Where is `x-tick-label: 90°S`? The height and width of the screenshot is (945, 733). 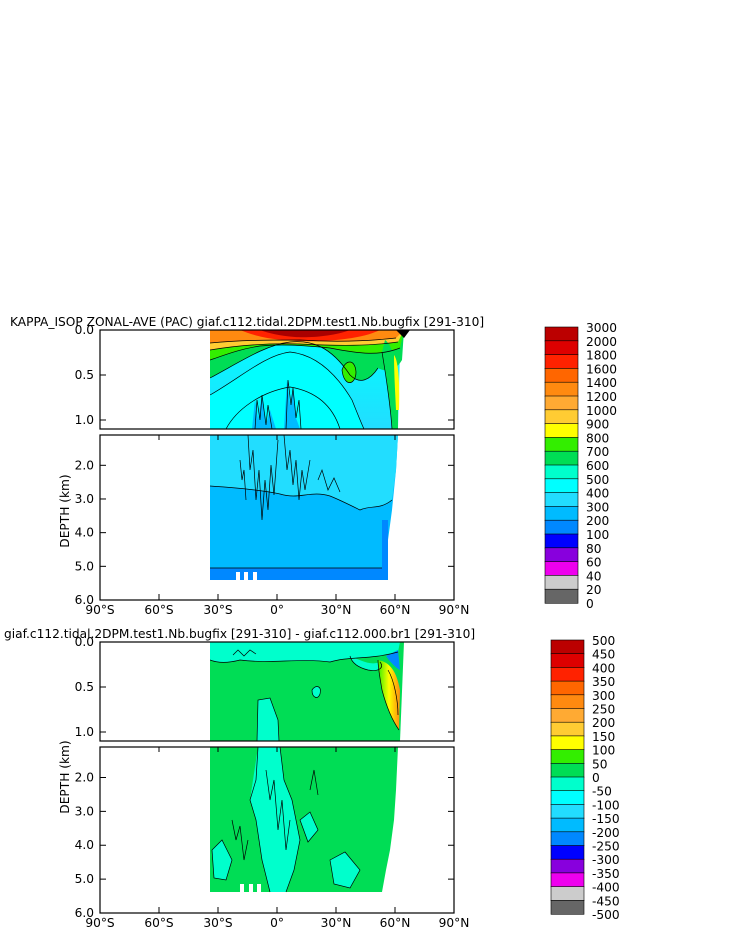
x-tick-label: 90°S is located at coordinates (100, 610).